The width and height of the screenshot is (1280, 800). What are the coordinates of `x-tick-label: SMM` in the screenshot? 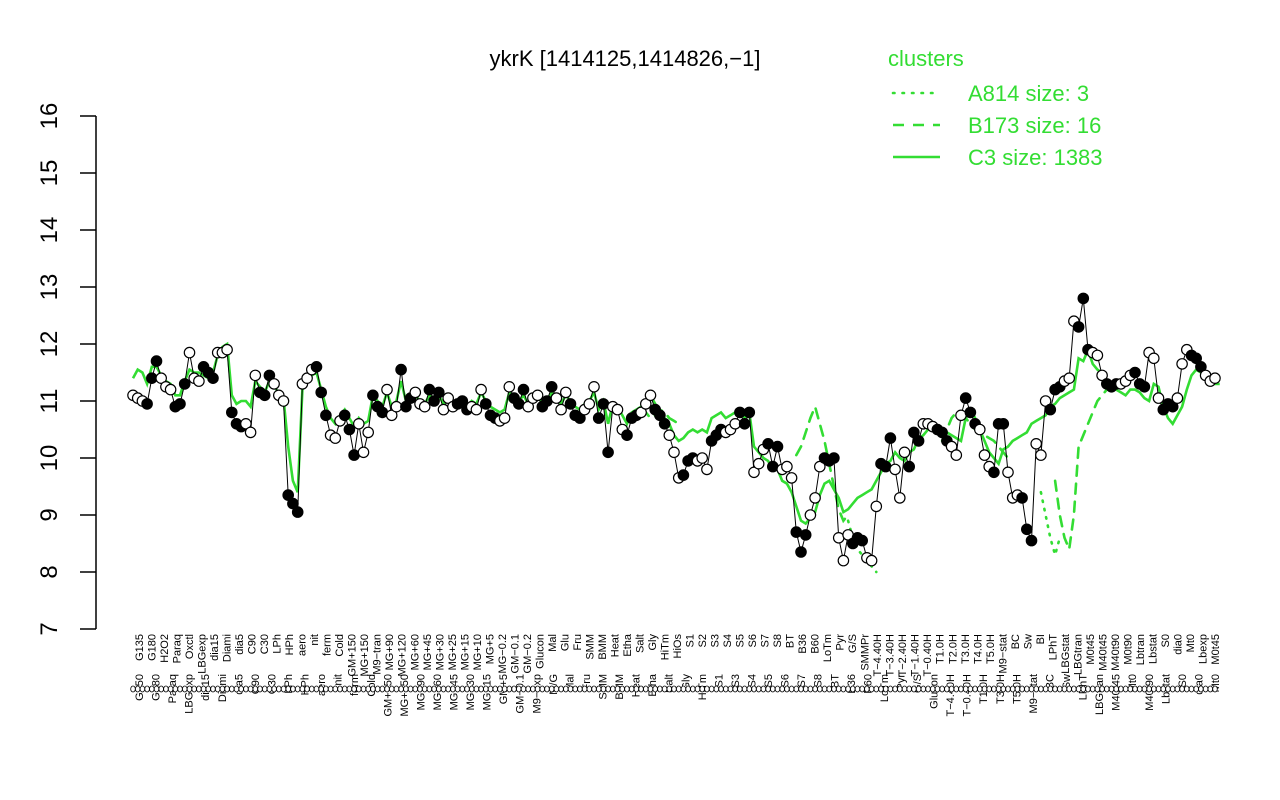 It's located at (590, 647).